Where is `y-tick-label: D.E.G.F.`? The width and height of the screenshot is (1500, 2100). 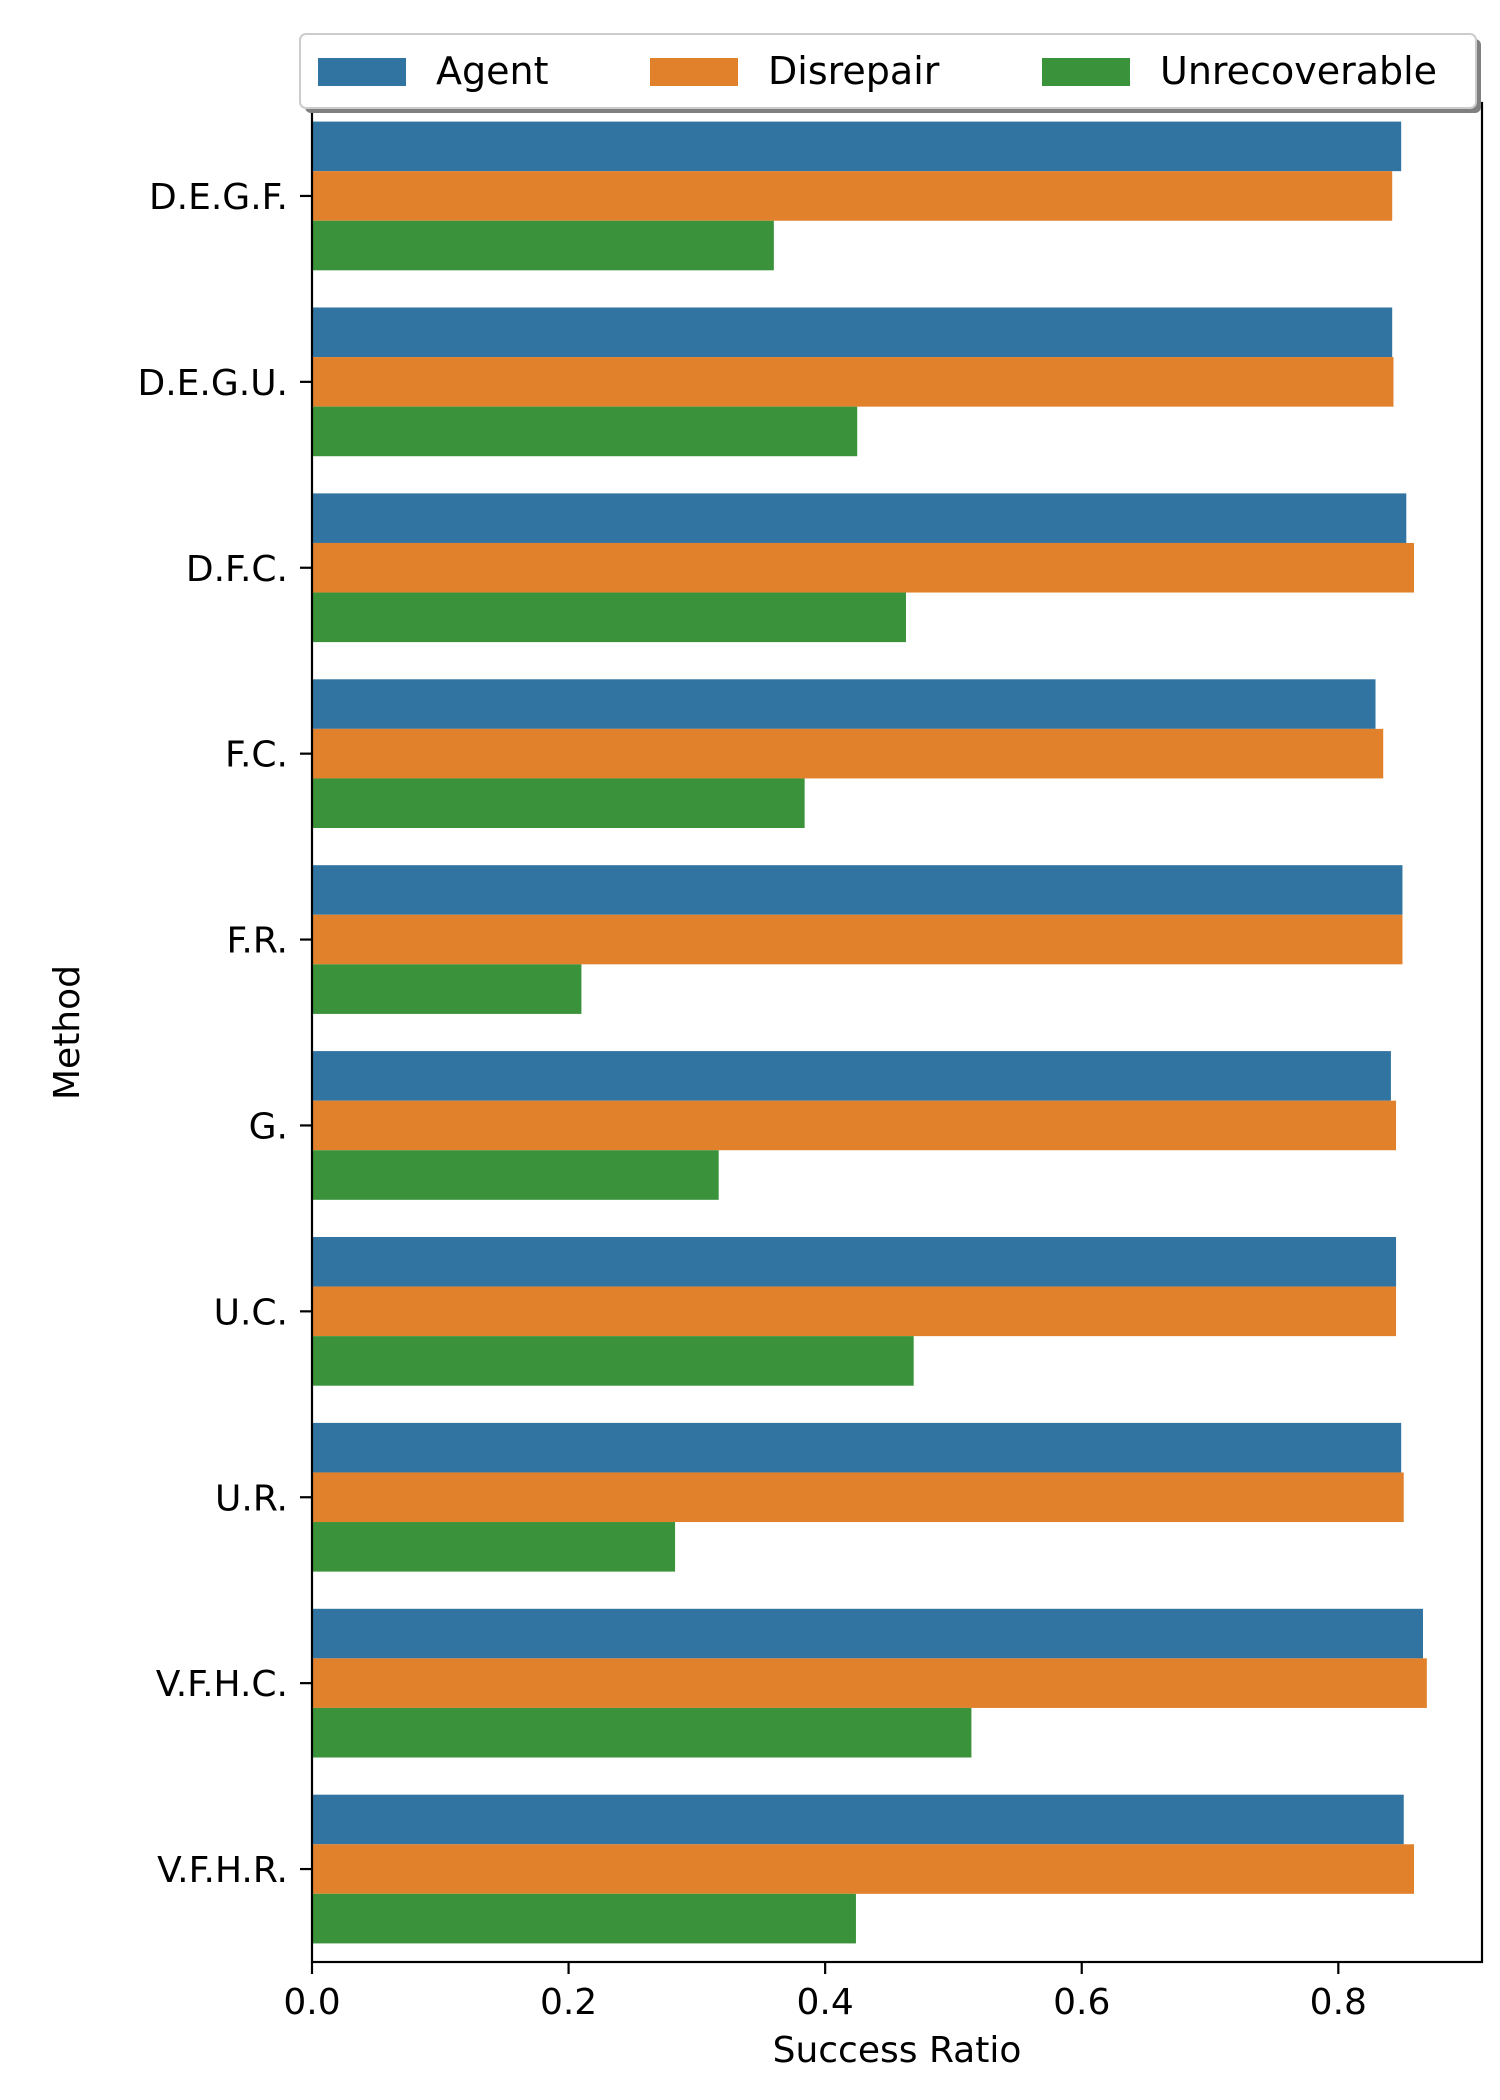 y-tick-label: D.E.G.F. is located at coordinates (218, 197).